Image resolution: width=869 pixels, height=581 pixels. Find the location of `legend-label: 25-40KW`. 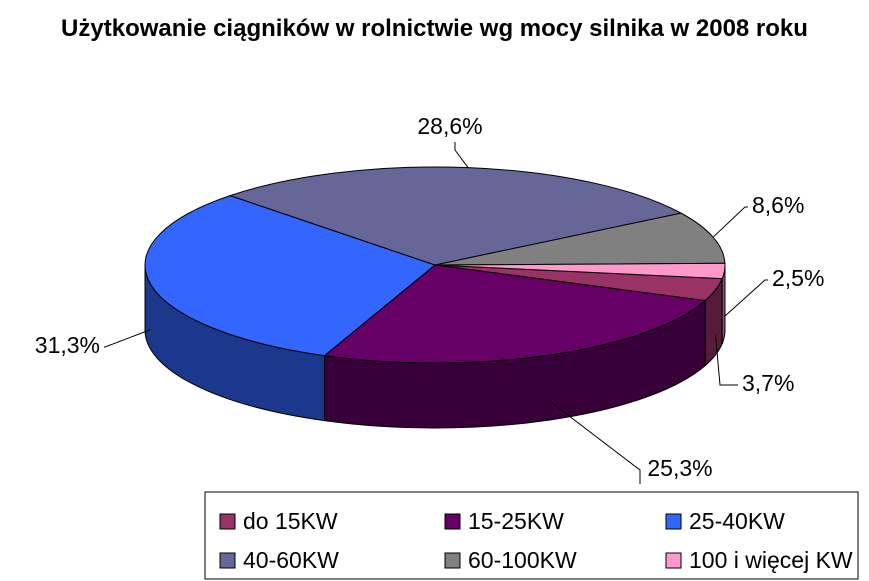

legend-label: 25-40KW is located at coordinates (737, 521).